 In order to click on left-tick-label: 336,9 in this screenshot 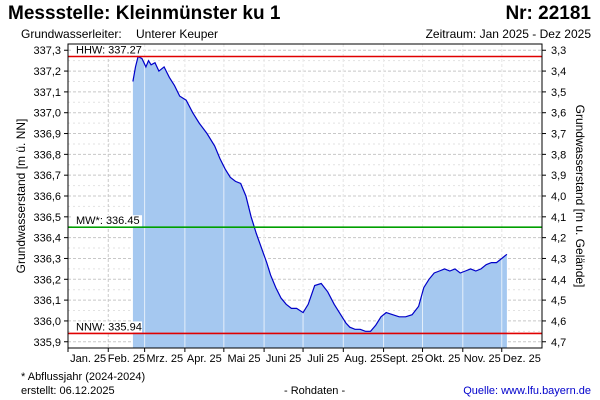, I will do `click(47, 135)`.